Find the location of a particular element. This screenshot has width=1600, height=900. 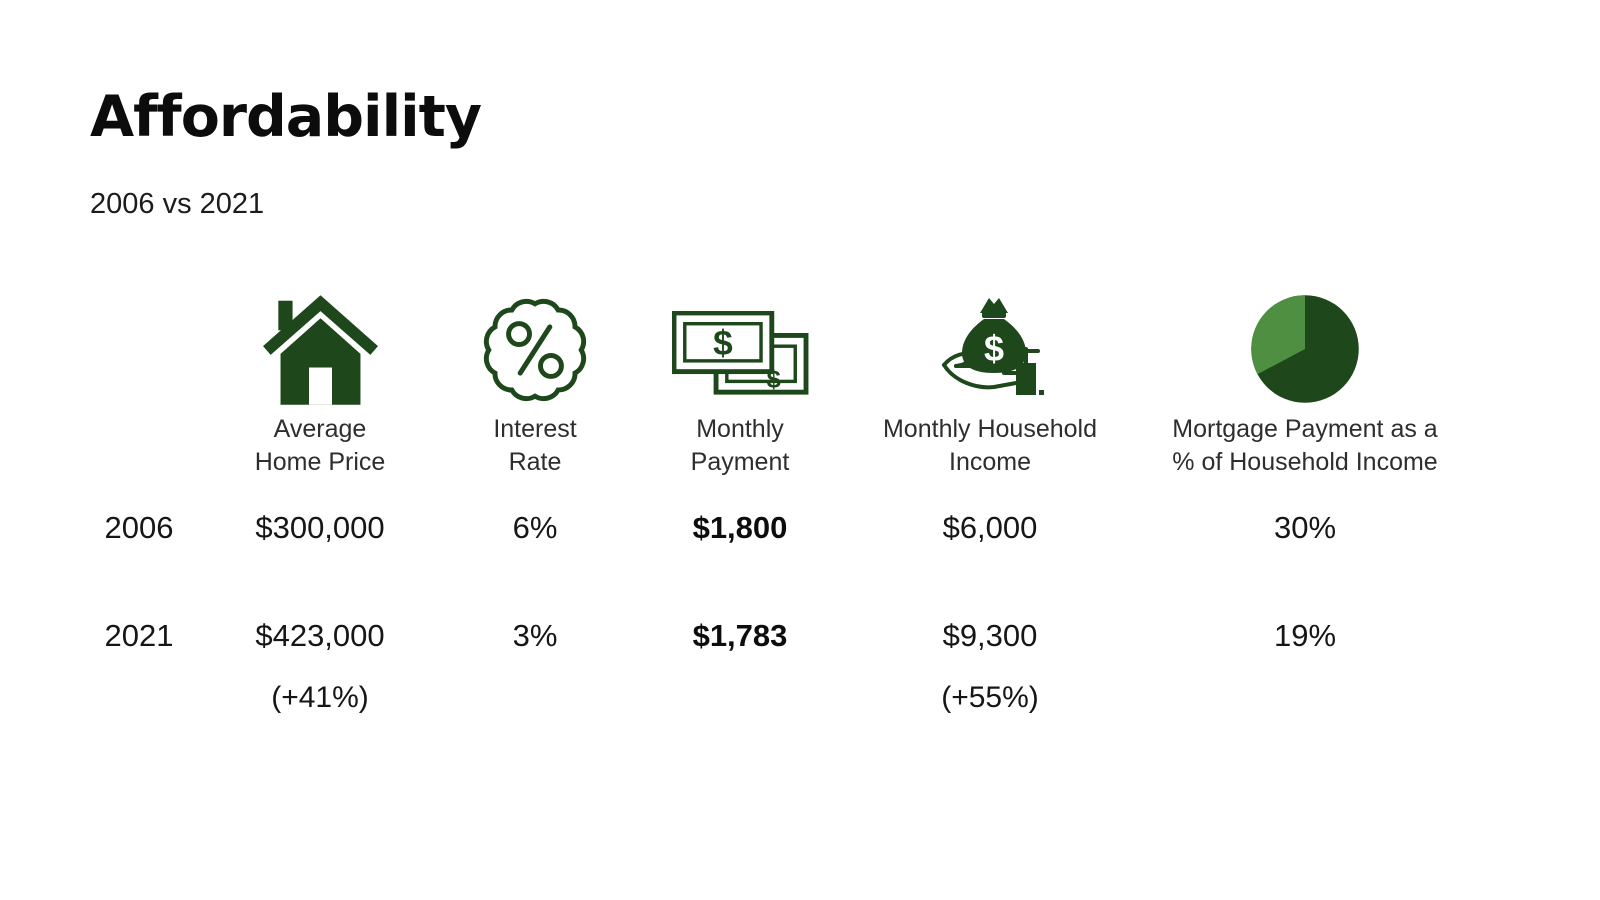

column-label-monthly-household-income: Monthly Household Income is located at coordinates (989, 445).